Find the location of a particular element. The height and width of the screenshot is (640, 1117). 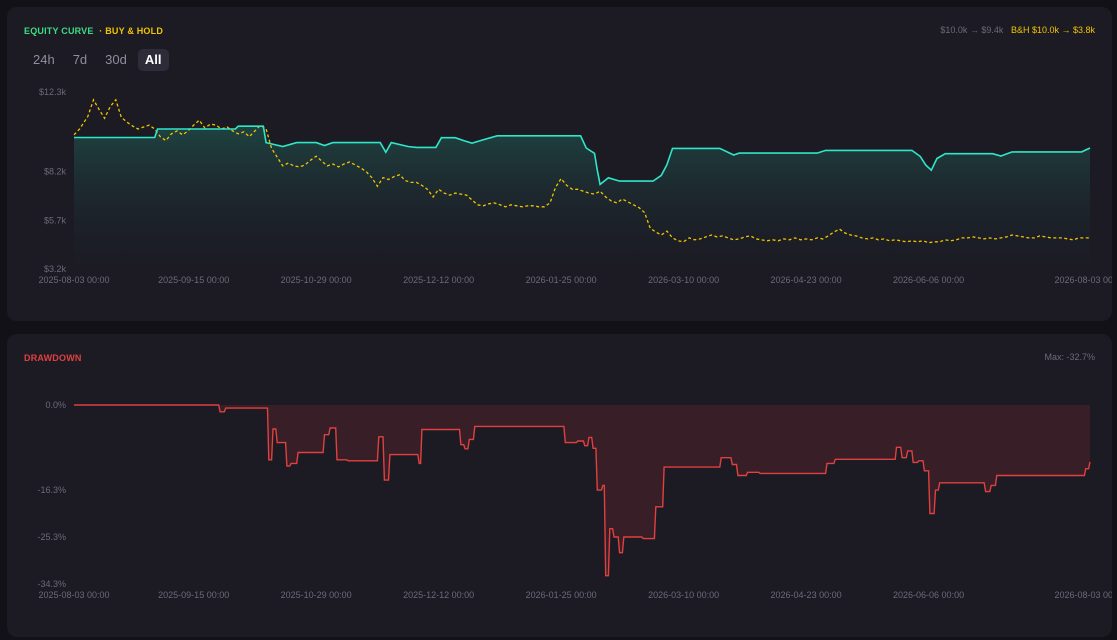

drawdown-y-tick-label: -16.3% is located at coordinates (51, 490).